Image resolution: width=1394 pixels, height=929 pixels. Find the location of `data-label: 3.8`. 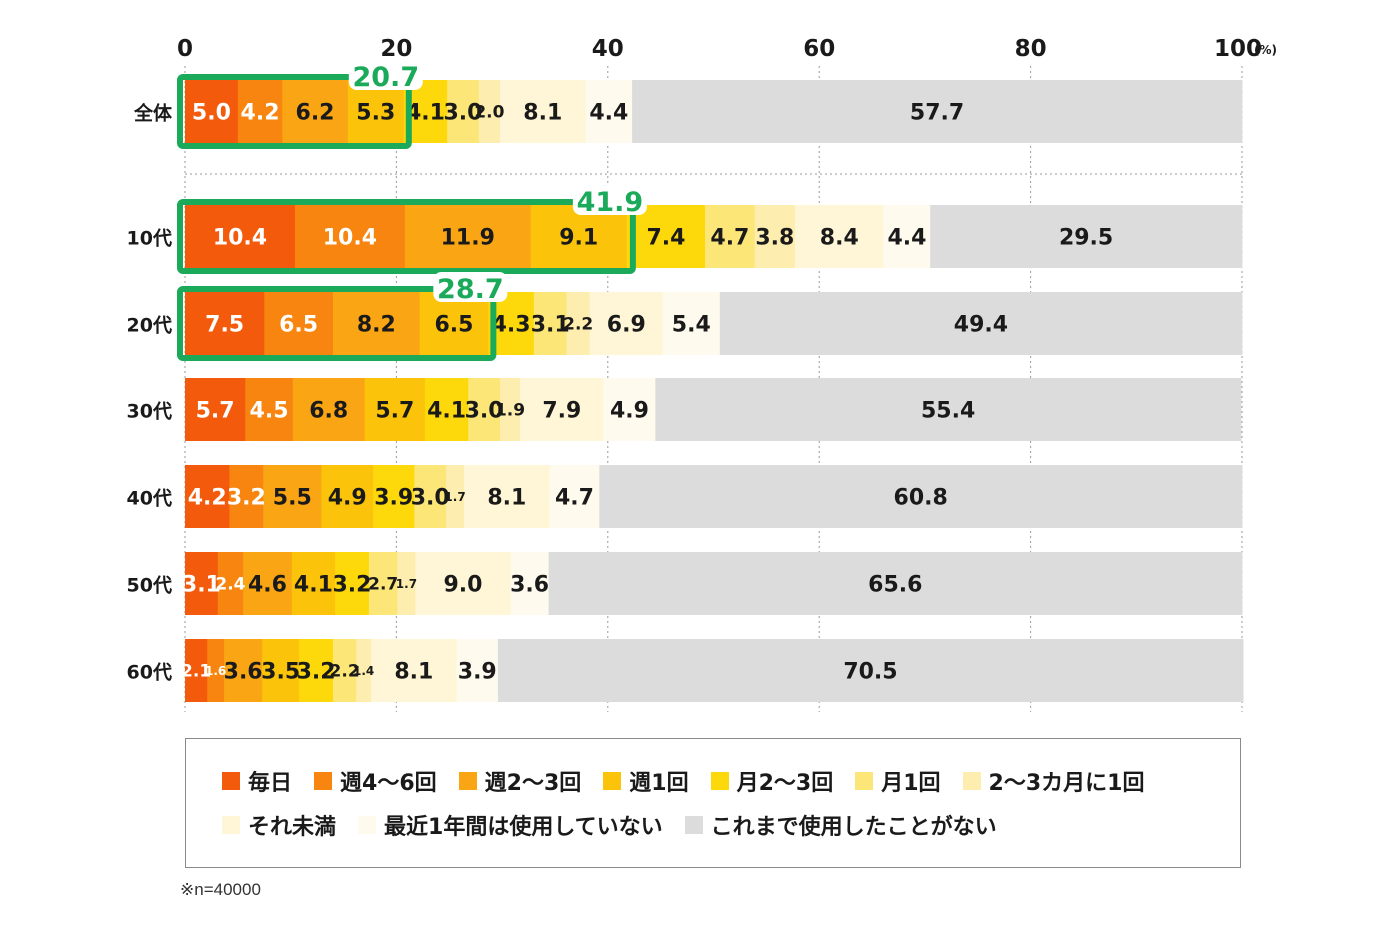

data-label: 3.8 is located at coordinates (774, 237).